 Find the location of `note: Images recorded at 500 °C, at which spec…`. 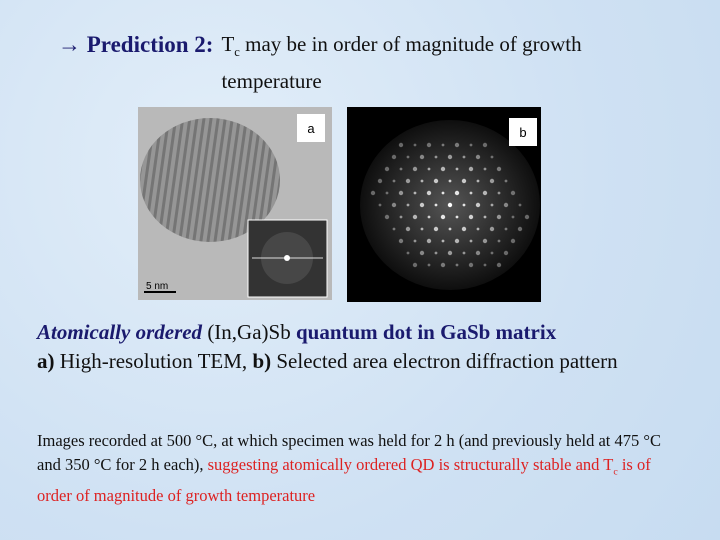

note: Images recorded at 500 °C, at which spec… is located at coordinates (362, 468).